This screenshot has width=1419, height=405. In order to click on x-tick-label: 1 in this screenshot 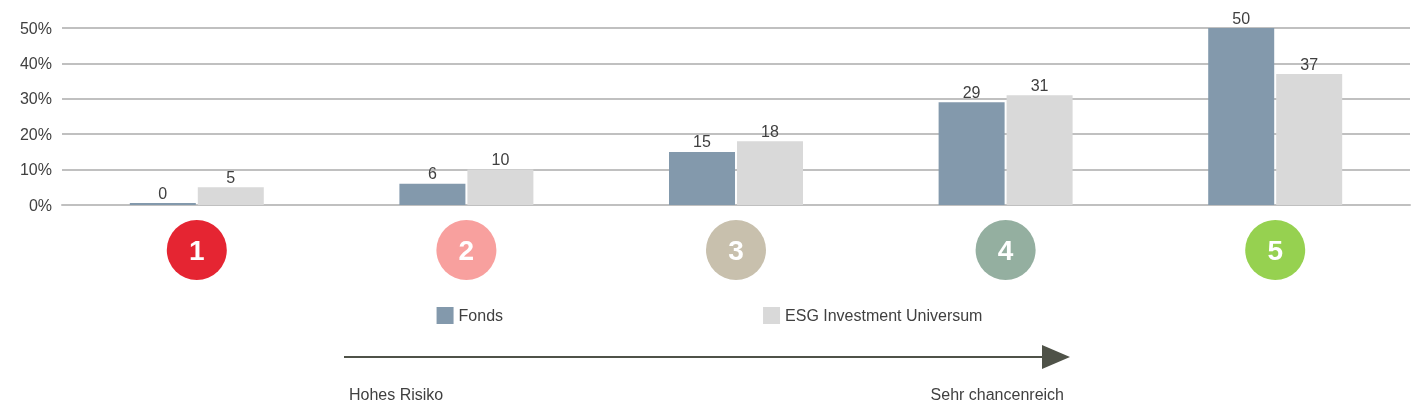, I will do `click(197, 250)`.